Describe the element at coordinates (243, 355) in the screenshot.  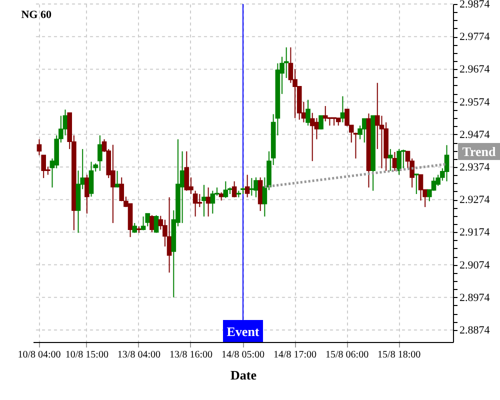
I see `x-tick-label: 14/8 05:00` at that location.